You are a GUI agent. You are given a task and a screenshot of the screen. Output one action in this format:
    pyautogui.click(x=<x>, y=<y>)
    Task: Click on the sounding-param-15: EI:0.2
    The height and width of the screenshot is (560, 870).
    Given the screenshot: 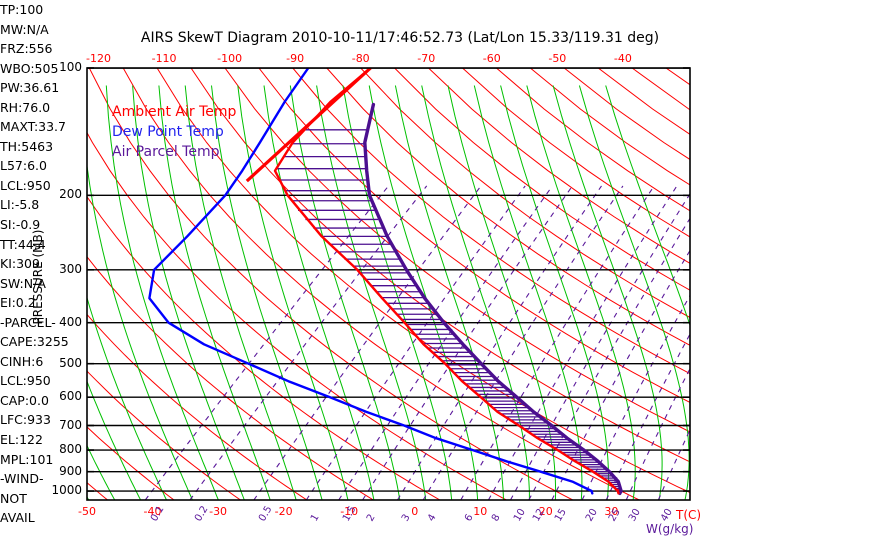 What is the action you would take?
    pyautogui.click(x=18, y=303)
    